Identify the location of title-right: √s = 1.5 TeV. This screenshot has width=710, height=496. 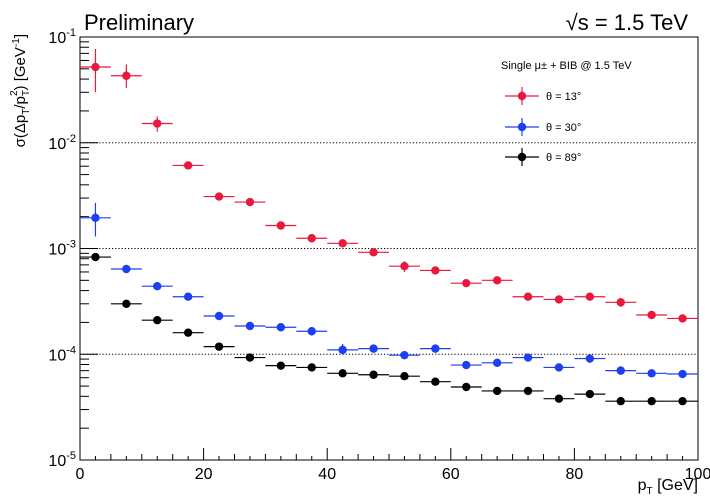
(627, 22).